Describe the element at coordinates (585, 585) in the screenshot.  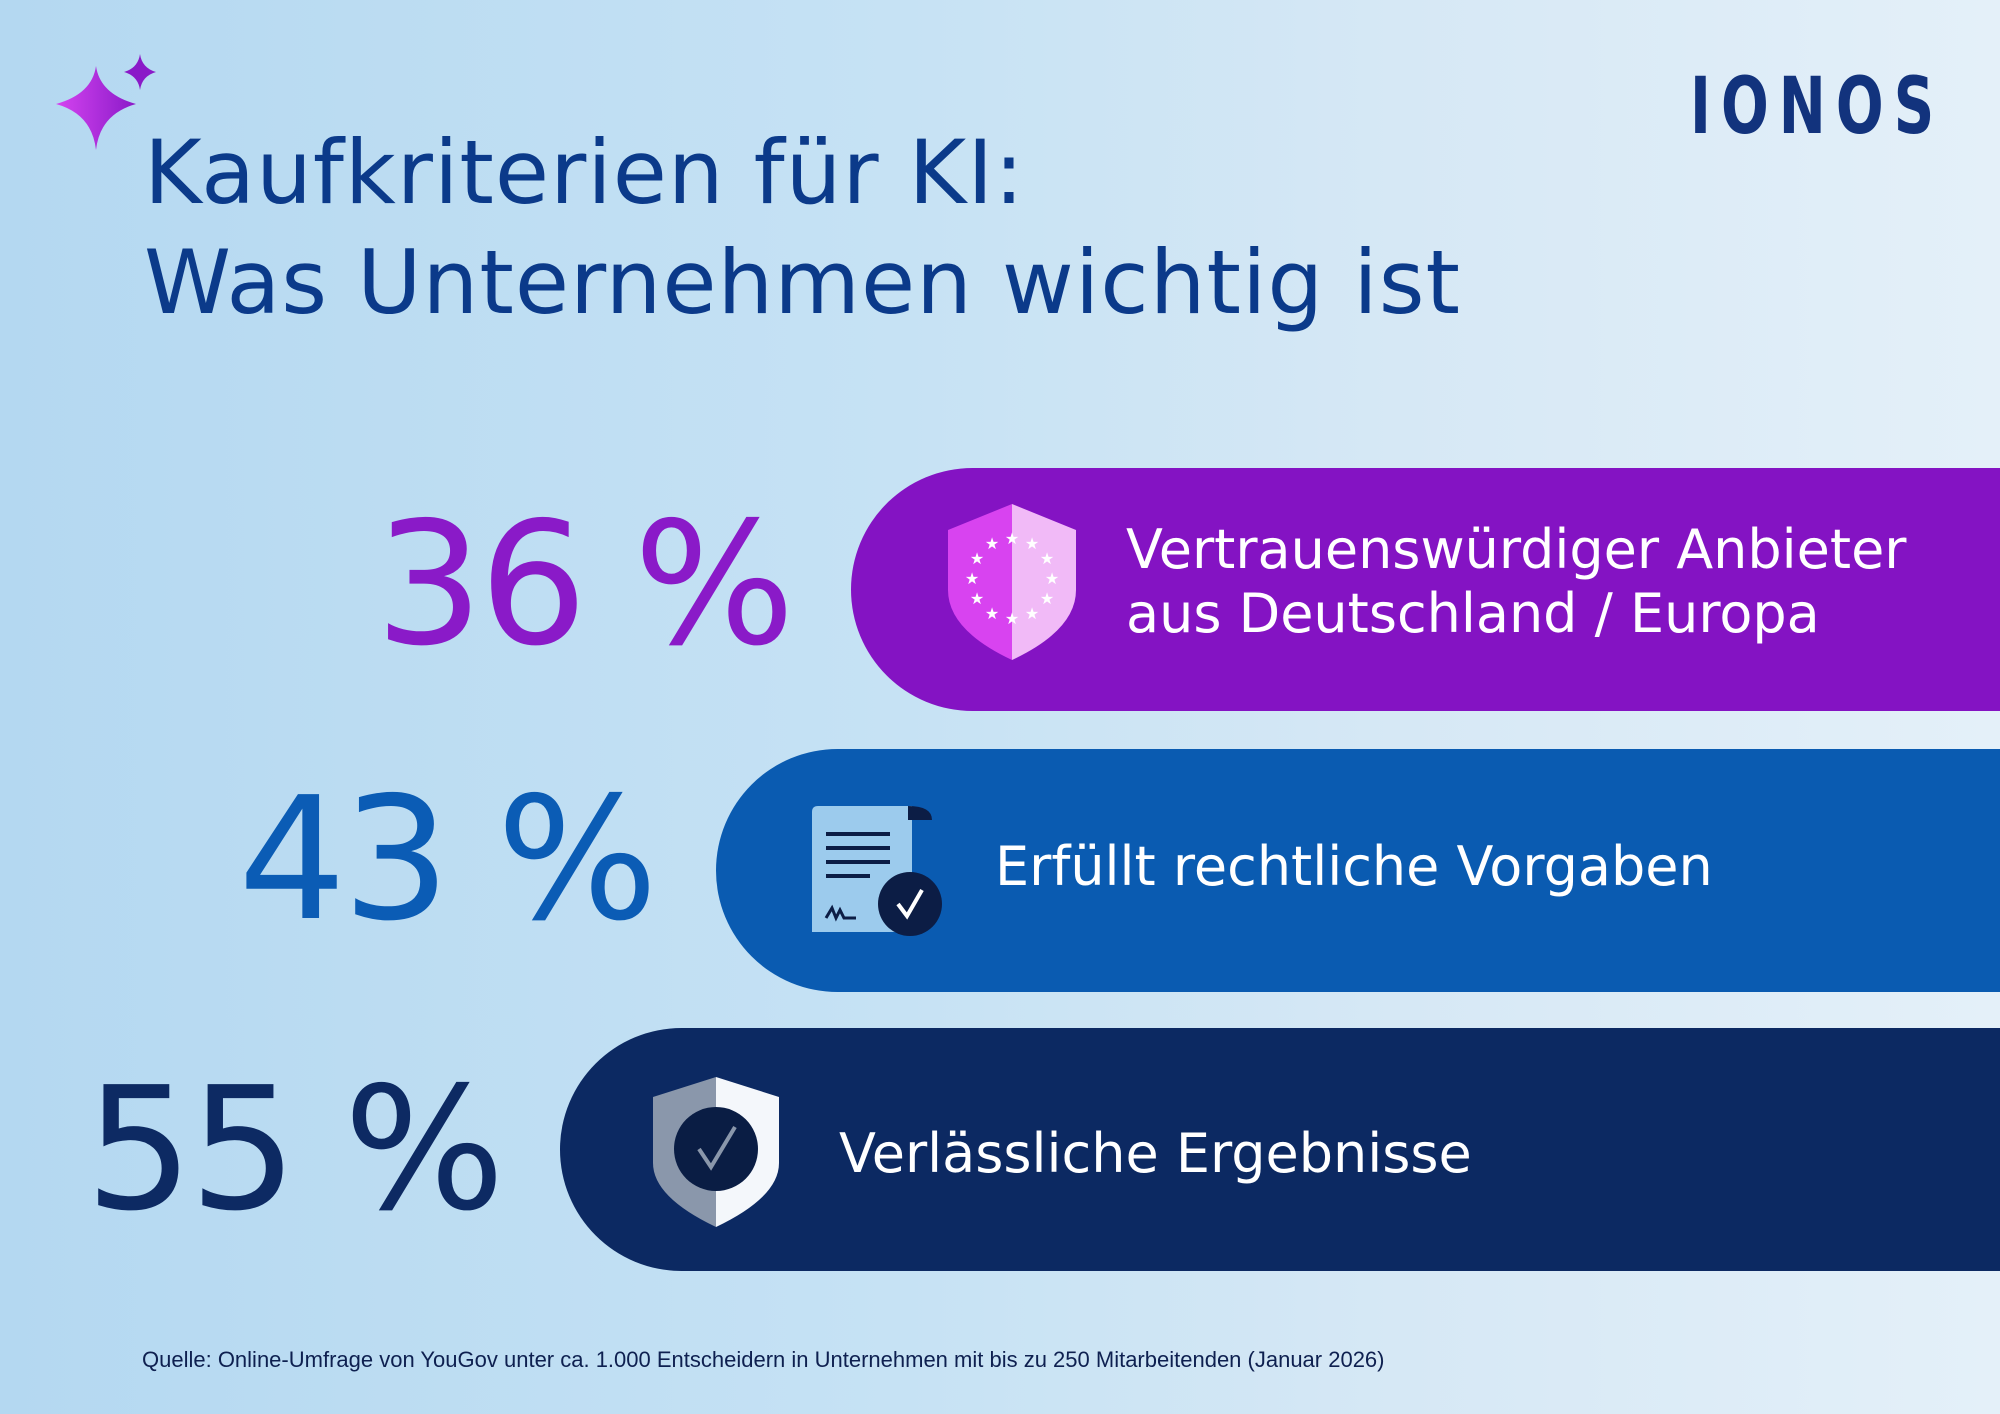
I see `percent-value: 36 %` at that location.